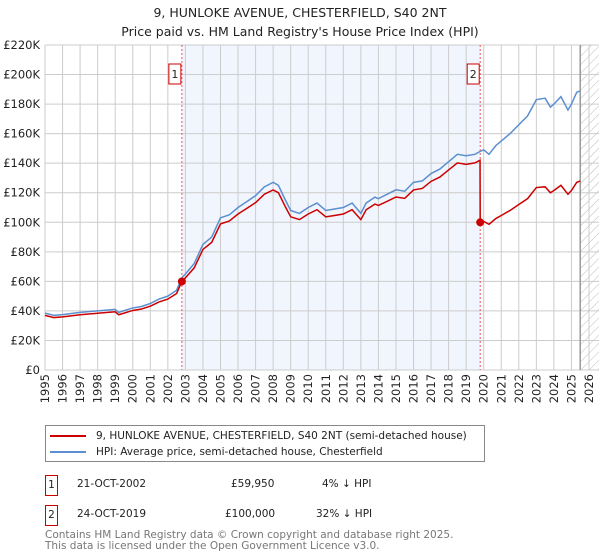  What do you see at coordinates (501, 388) in the screenshot?
I see `x-tick-label: 2021` at bounding box center [501, 388].